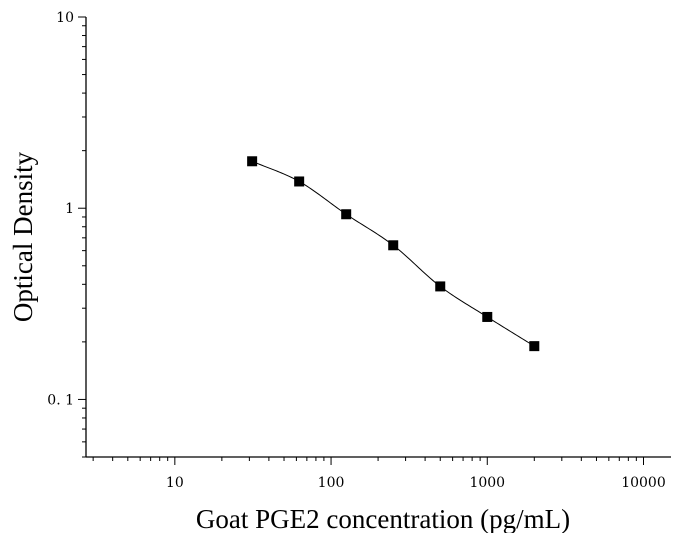 This screenshot has height=533, width=685. I want to click on y-tick-label: 0. 1, so click(60, 400).